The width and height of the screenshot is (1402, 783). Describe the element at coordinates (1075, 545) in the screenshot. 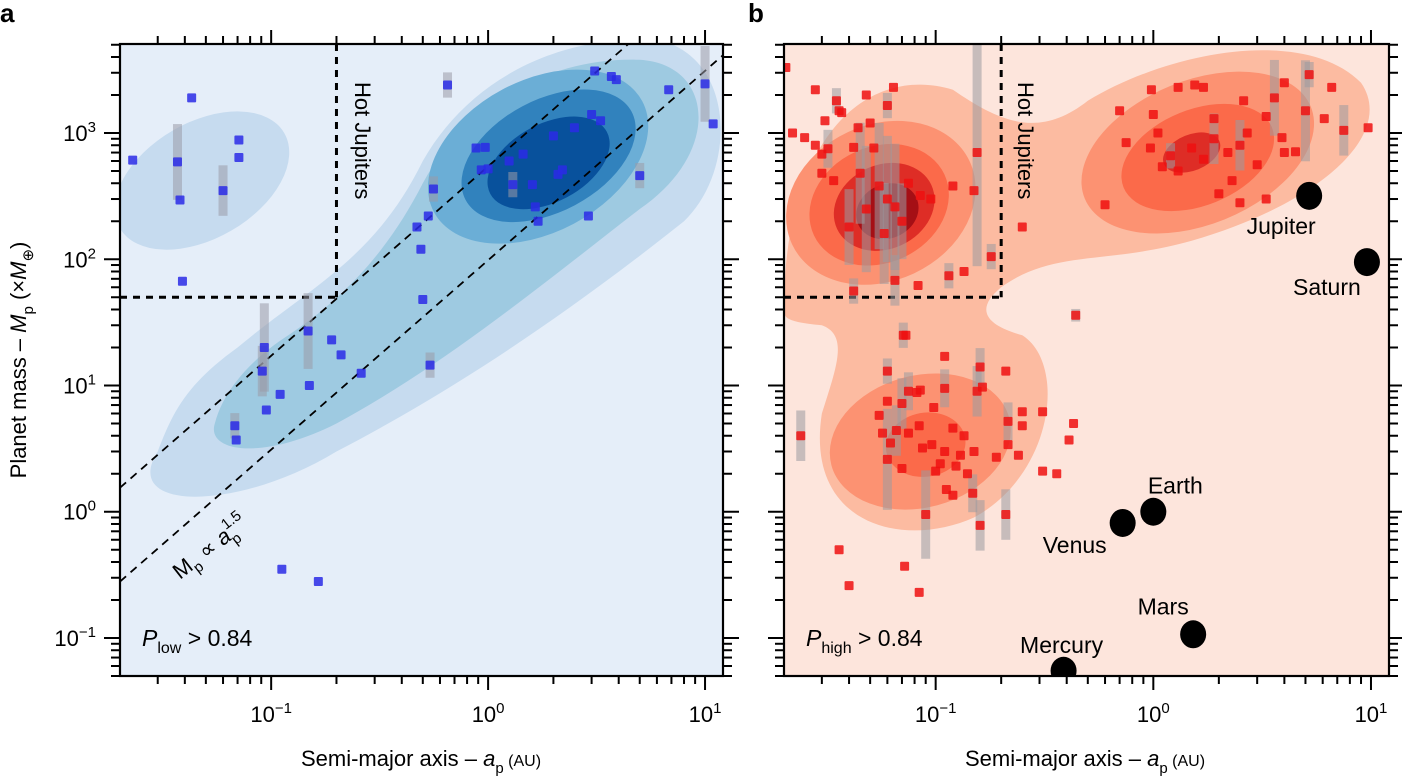

I see `solar-planet-label: Venus` at that location.